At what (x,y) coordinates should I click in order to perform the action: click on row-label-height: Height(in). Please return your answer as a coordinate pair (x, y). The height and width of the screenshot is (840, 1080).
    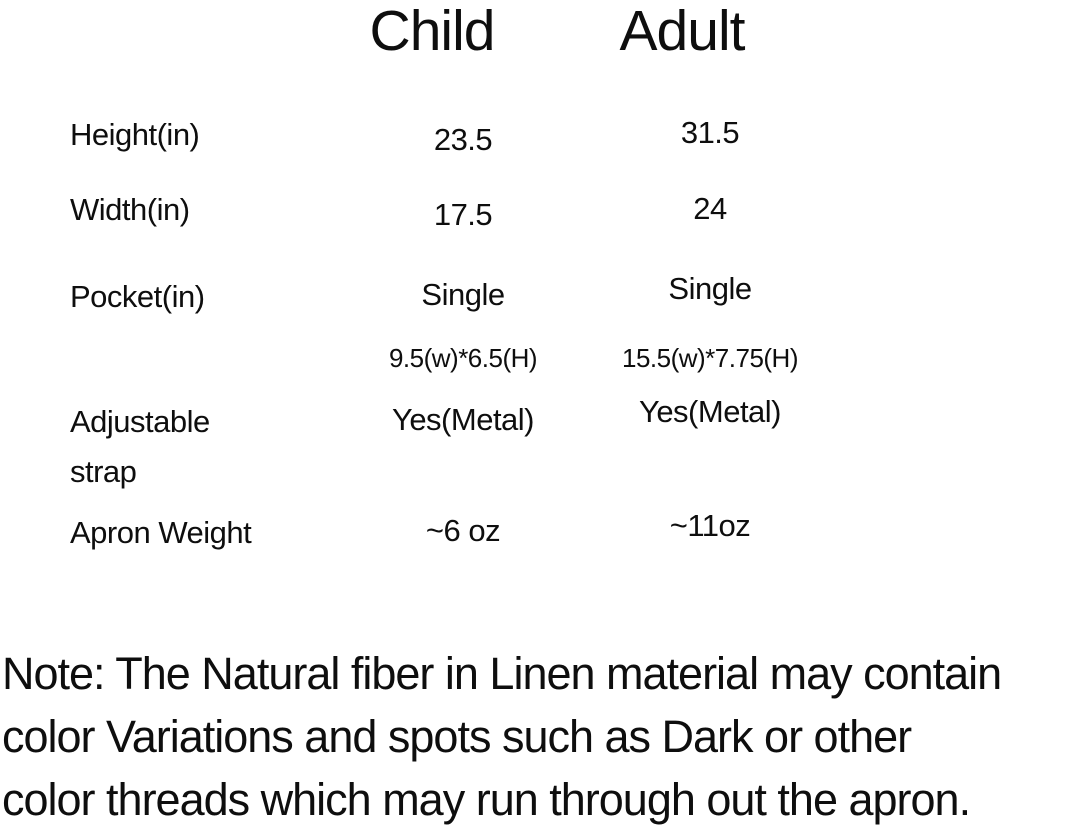
    Looking at the image, I should click on (135, 134).